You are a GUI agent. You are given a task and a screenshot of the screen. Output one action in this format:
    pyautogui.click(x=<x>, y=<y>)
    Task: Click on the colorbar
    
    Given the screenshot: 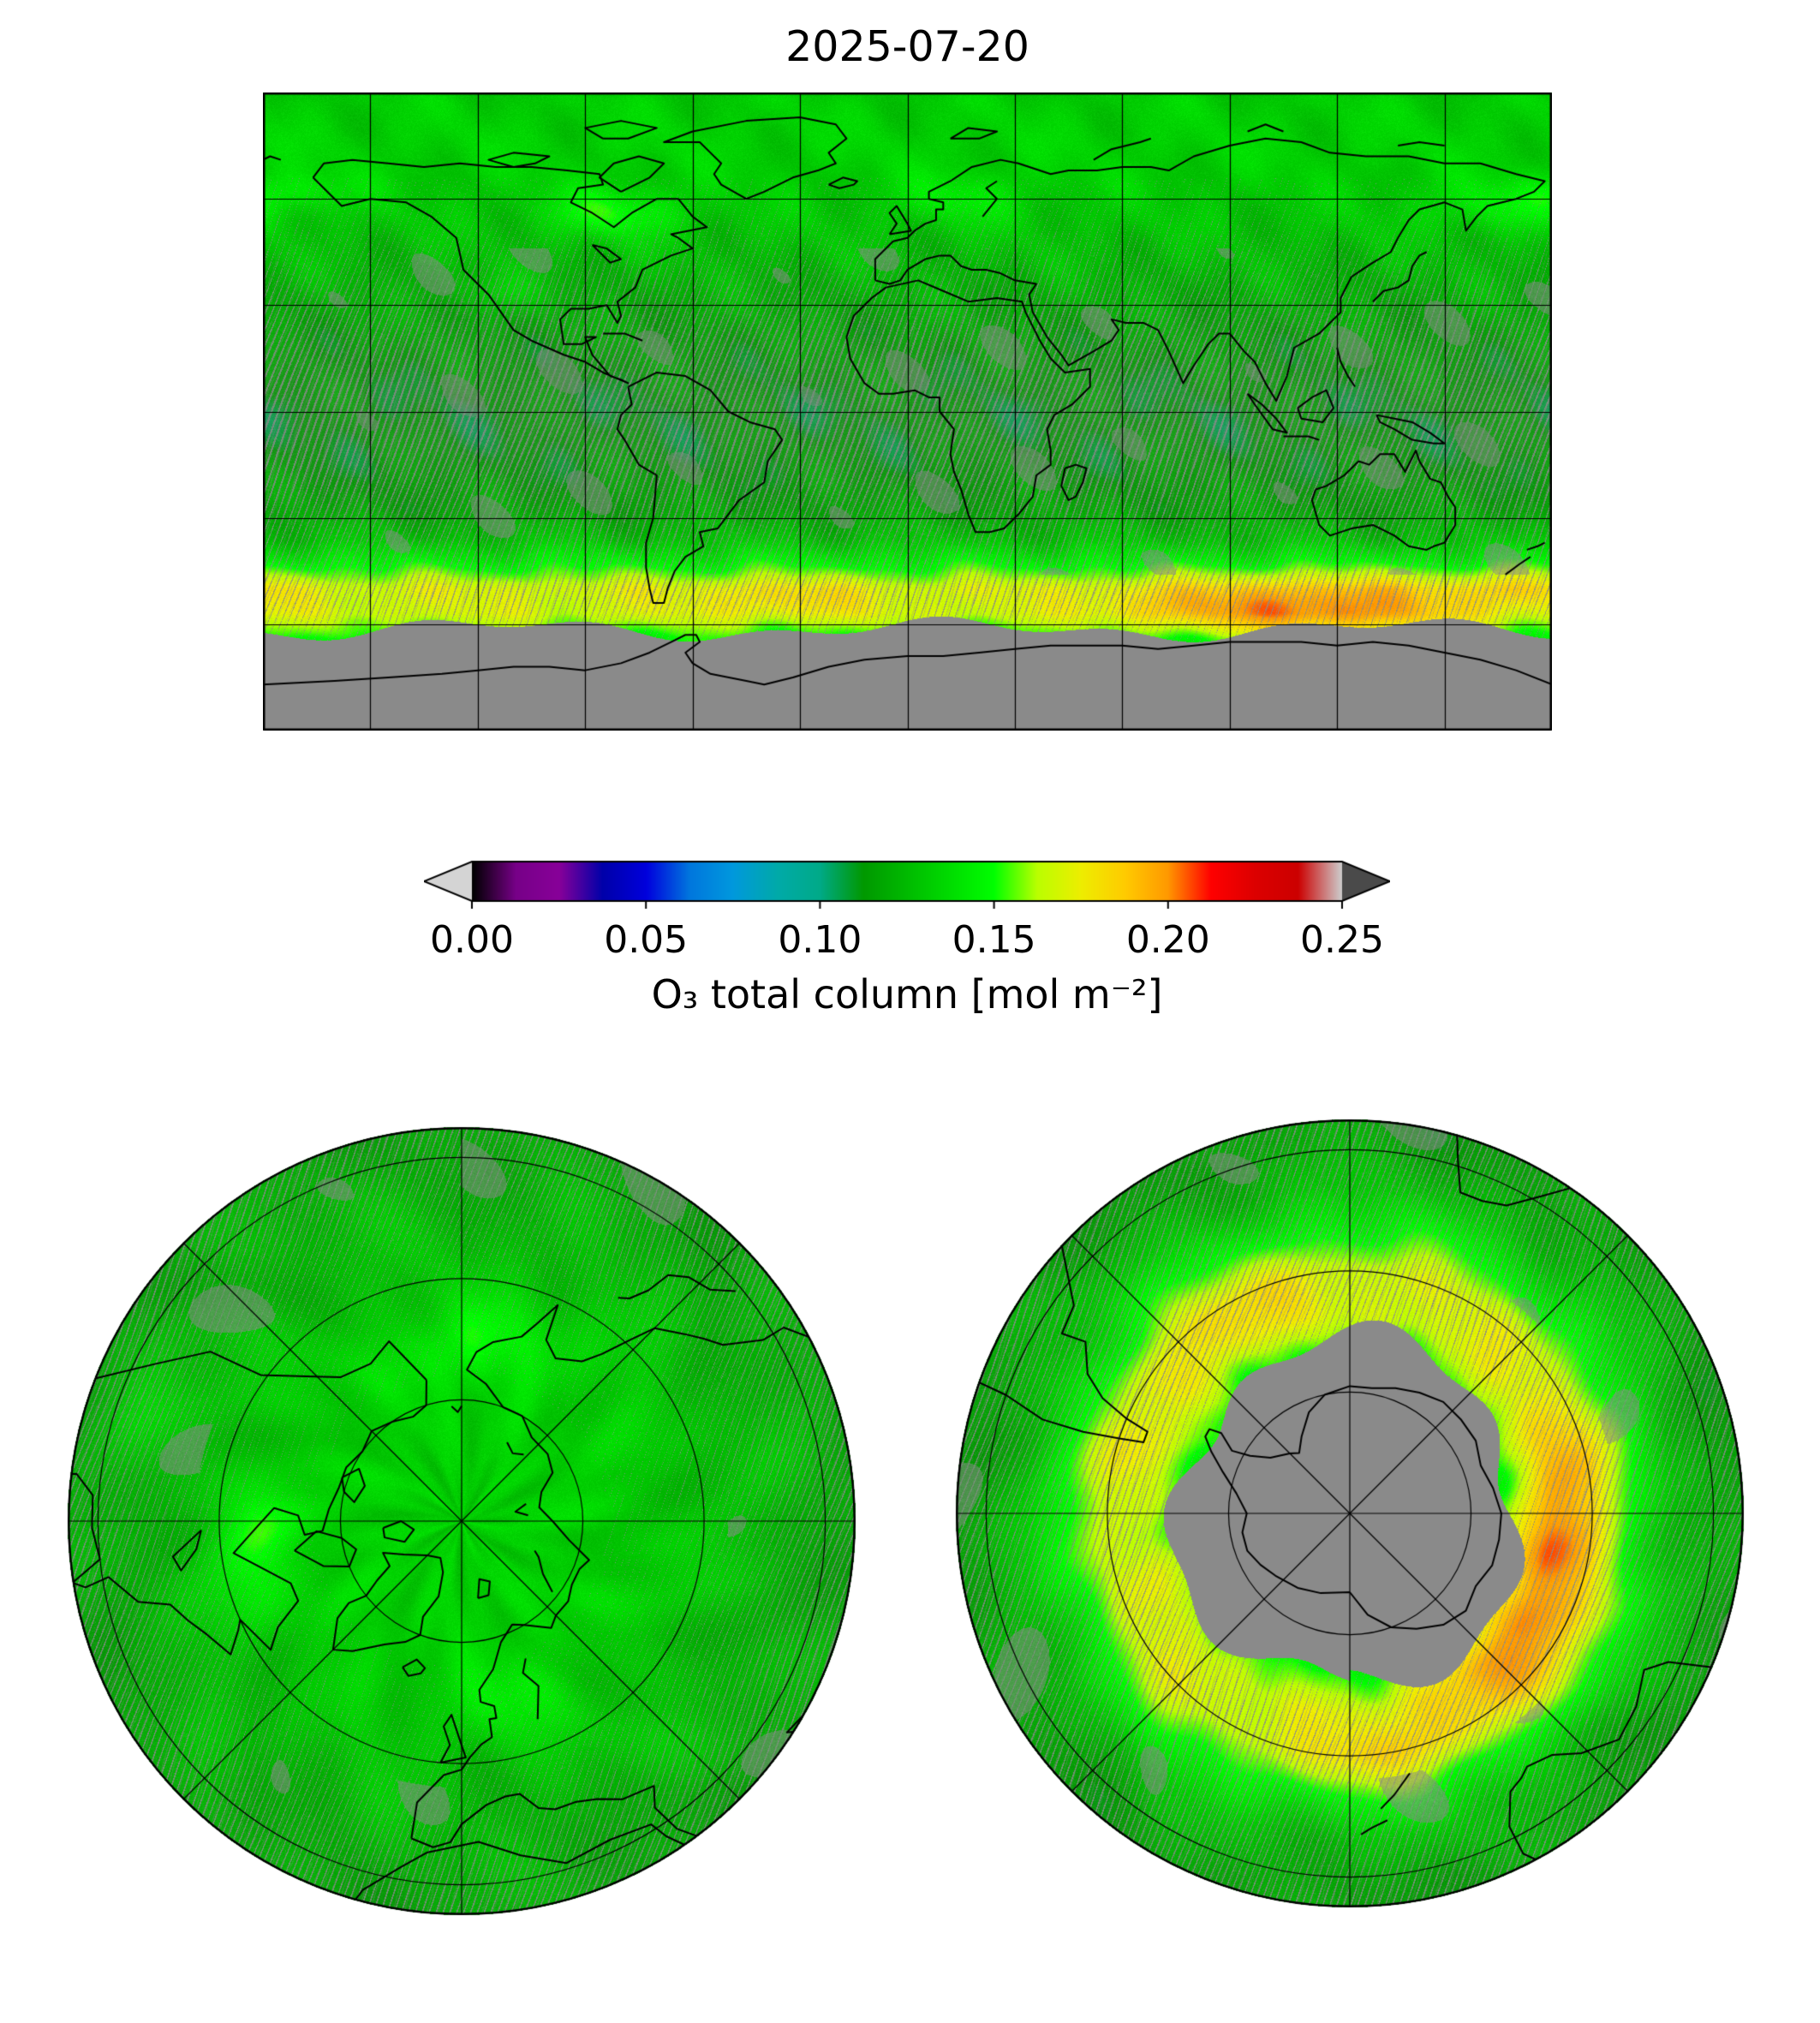 What is the action you would take?
    pyautogui.click(x=907, y=885)
    